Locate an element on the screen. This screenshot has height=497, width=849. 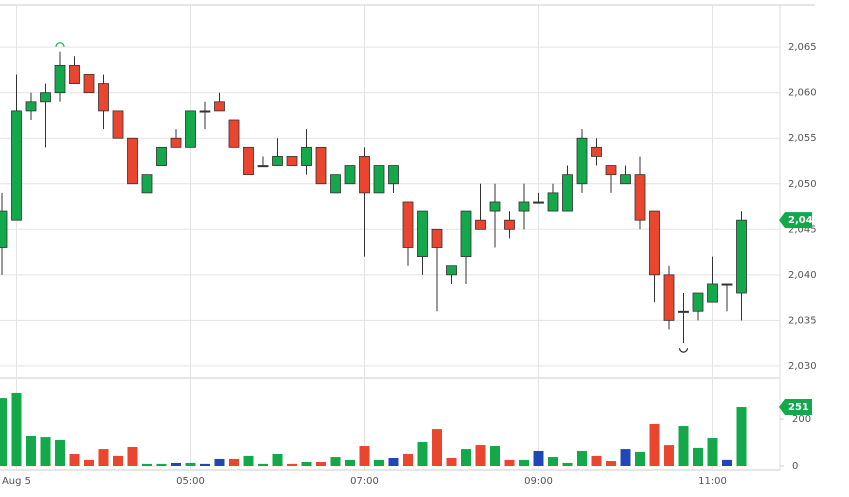
y-tick-label: 2,065 is located at coordinates (802, 47).